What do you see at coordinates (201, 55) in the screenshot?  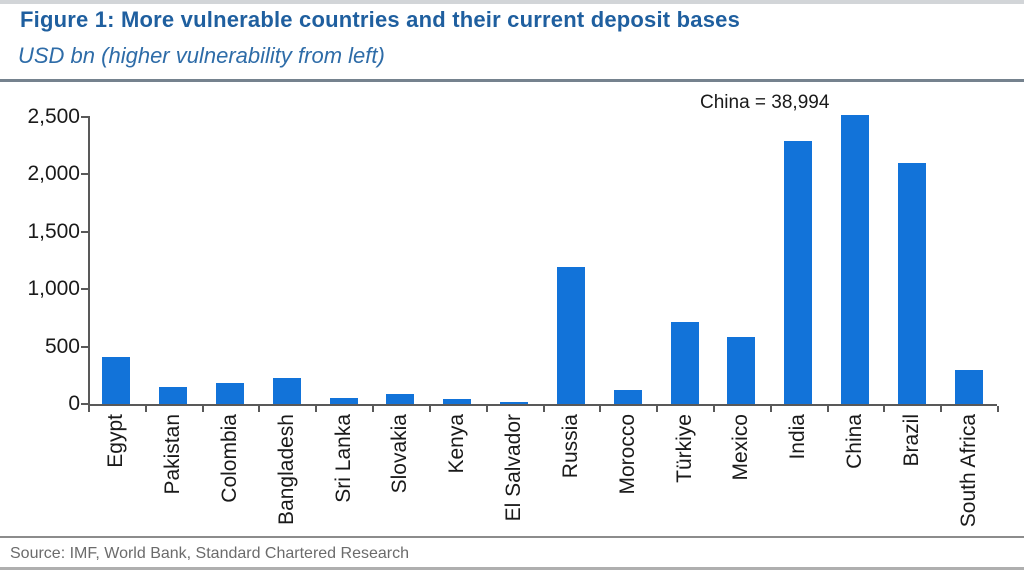 I see `figure-subtitle: USD bn (higher vulnerability from left)` at bounding box center [201, 55].